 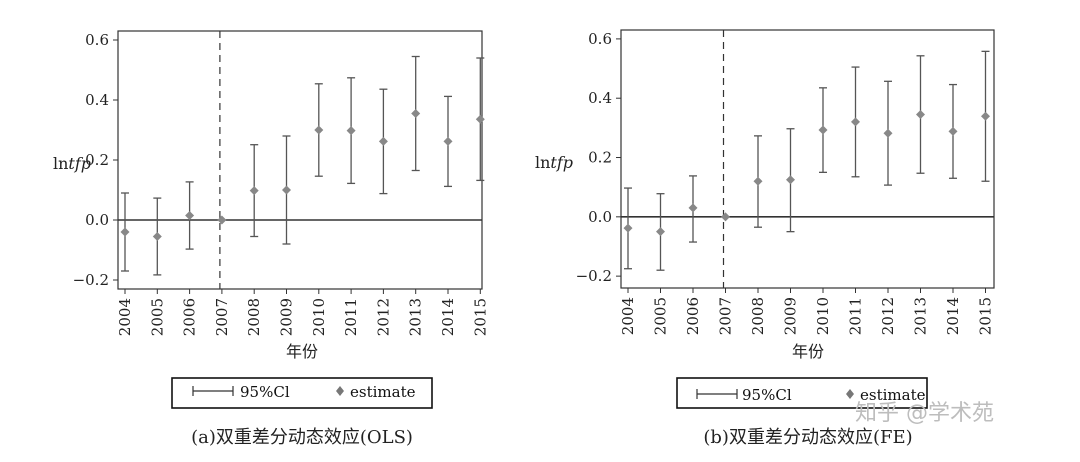 I want to click on caption: (b)双重差分动态效应(FE), so click(x=807, y=437).